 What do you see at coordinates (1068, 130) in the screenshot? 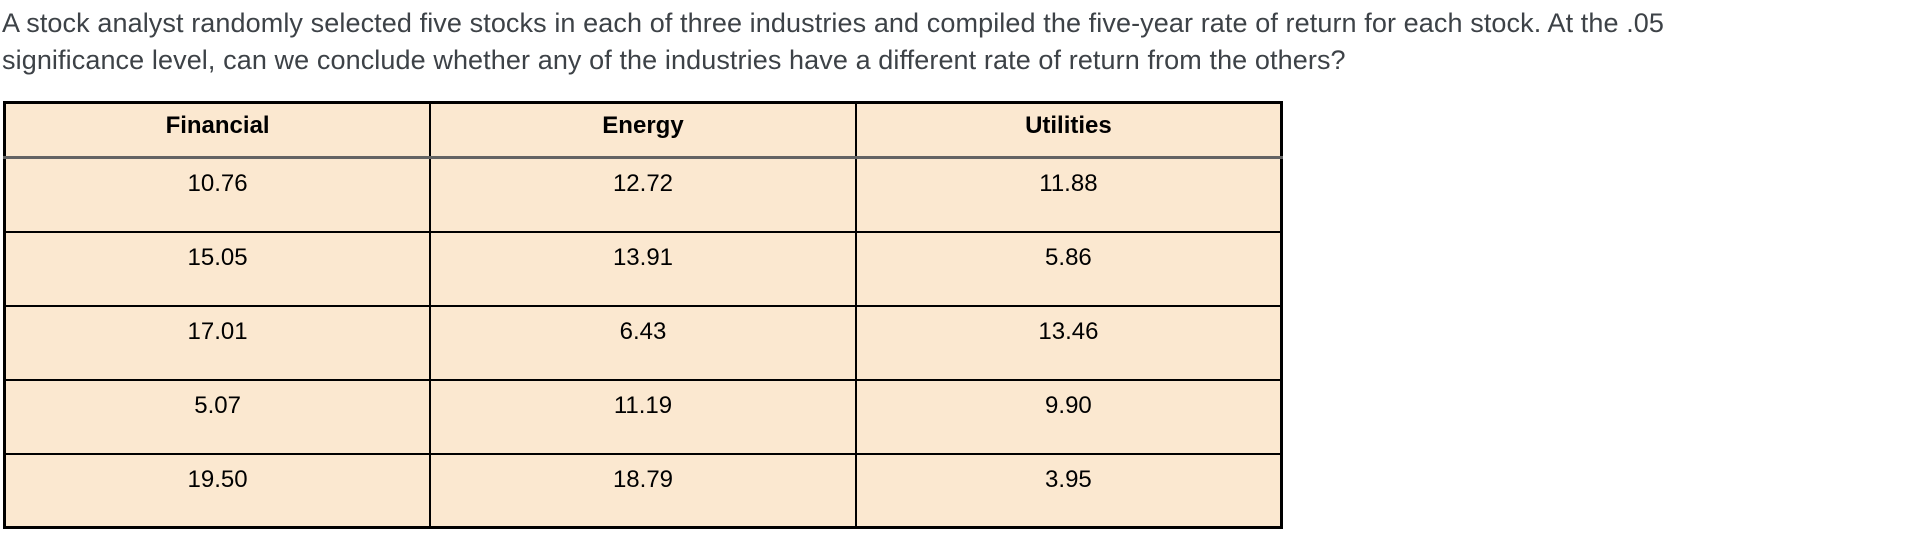
I see `column-header-utilities: Utilities` at bounding box center [1068, 130].